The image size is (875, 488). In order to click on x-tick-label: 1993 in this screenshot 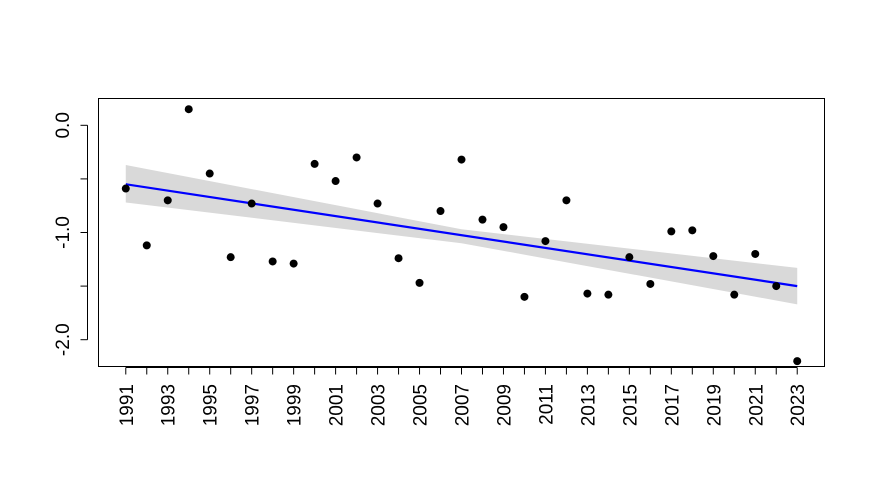, I will do `click(169, 405)`.